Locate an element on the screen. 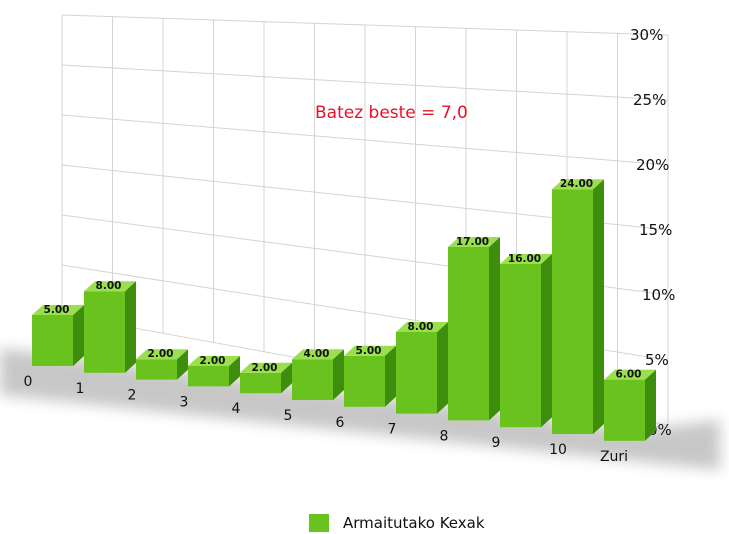 This screenshot has height=534, width=729. category-label: Zuri is located at coordinates (614, 457).